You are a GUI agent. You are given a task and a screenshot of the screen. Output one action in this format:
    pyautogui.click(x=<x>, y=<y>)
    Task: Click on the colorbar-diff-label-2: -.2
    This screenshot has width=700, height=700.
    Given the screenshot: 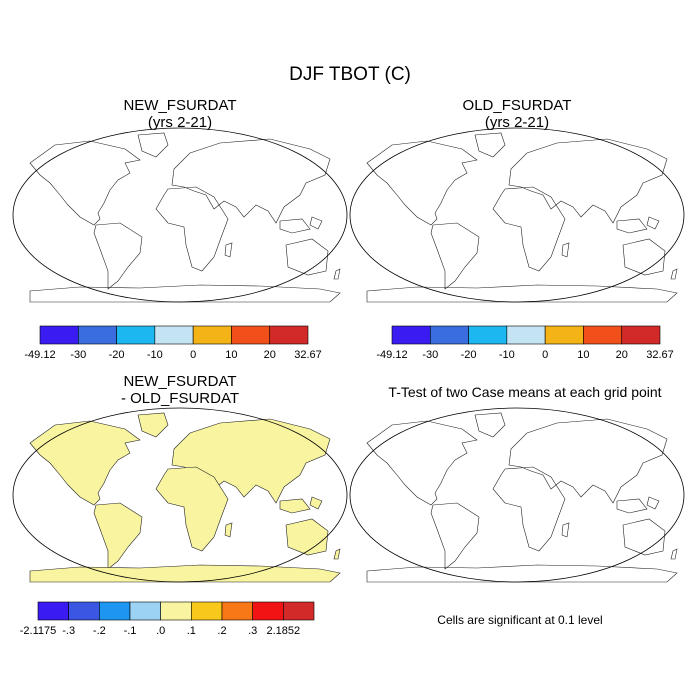 What is the action you would take?
    pyautogui.click(x=99, y=631)
    